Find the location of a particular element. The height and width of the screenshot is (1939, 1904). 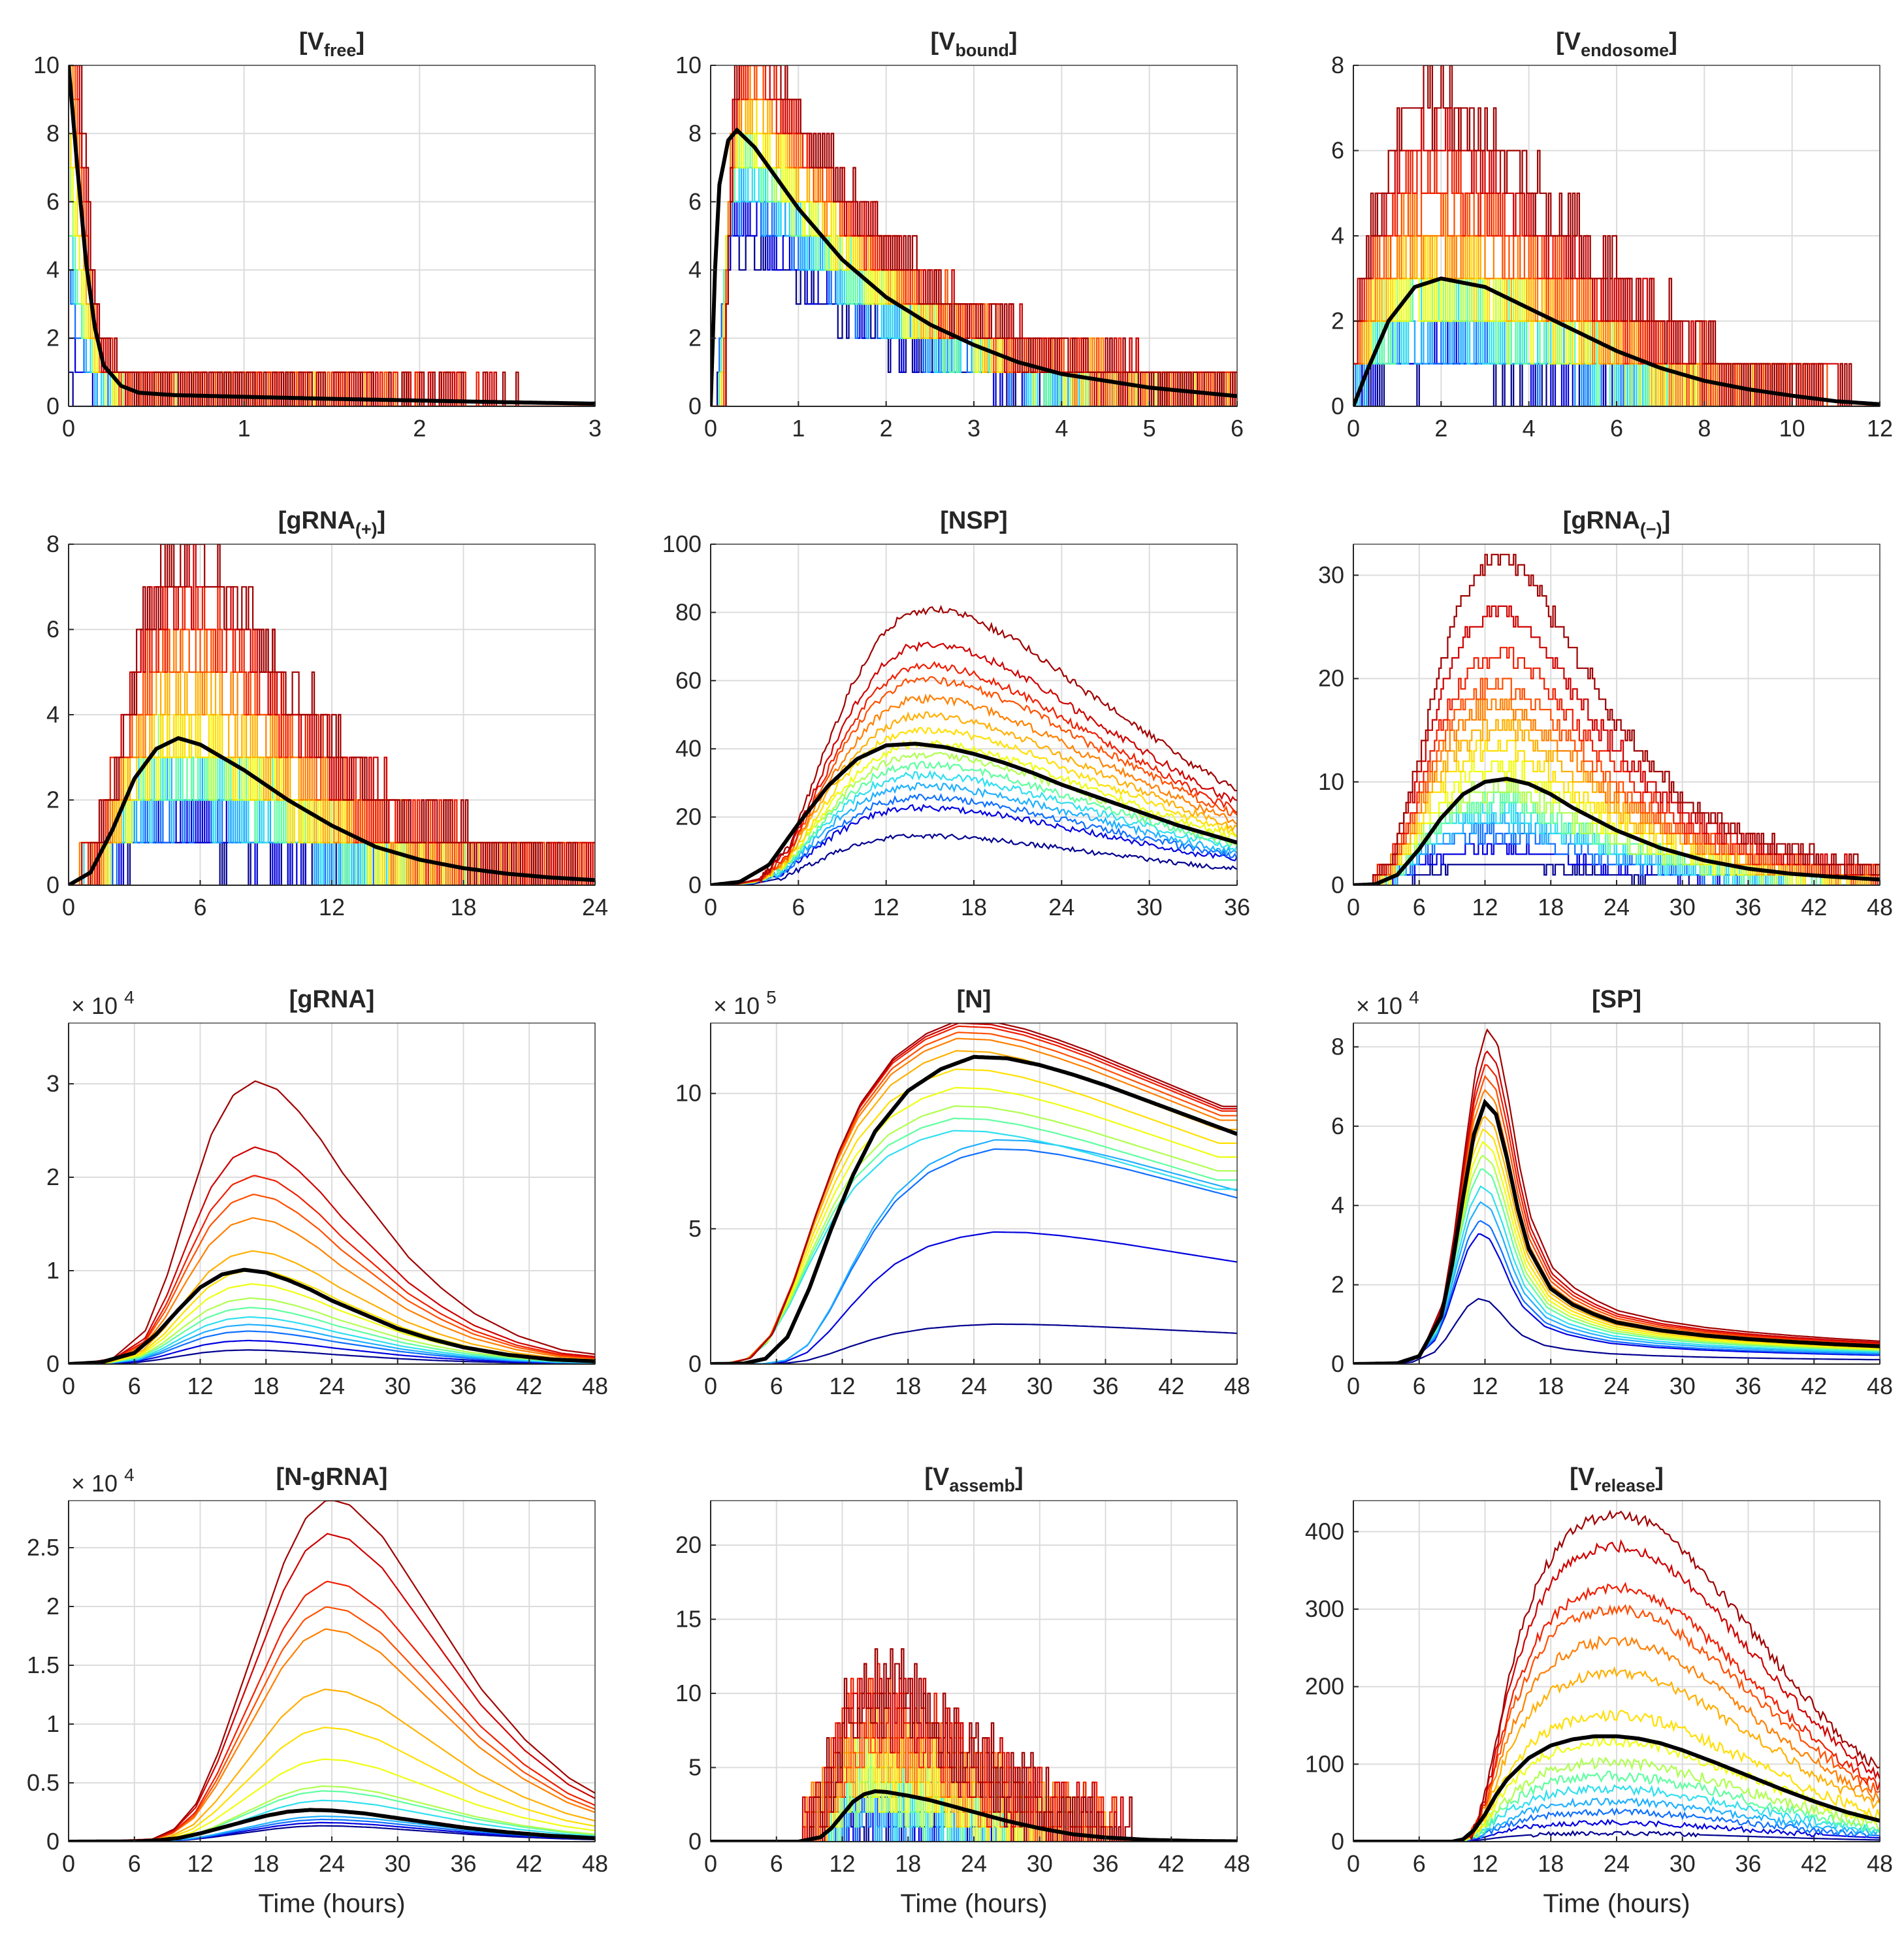

x-tick-label: 2 is located at coordinates (1440, 428).